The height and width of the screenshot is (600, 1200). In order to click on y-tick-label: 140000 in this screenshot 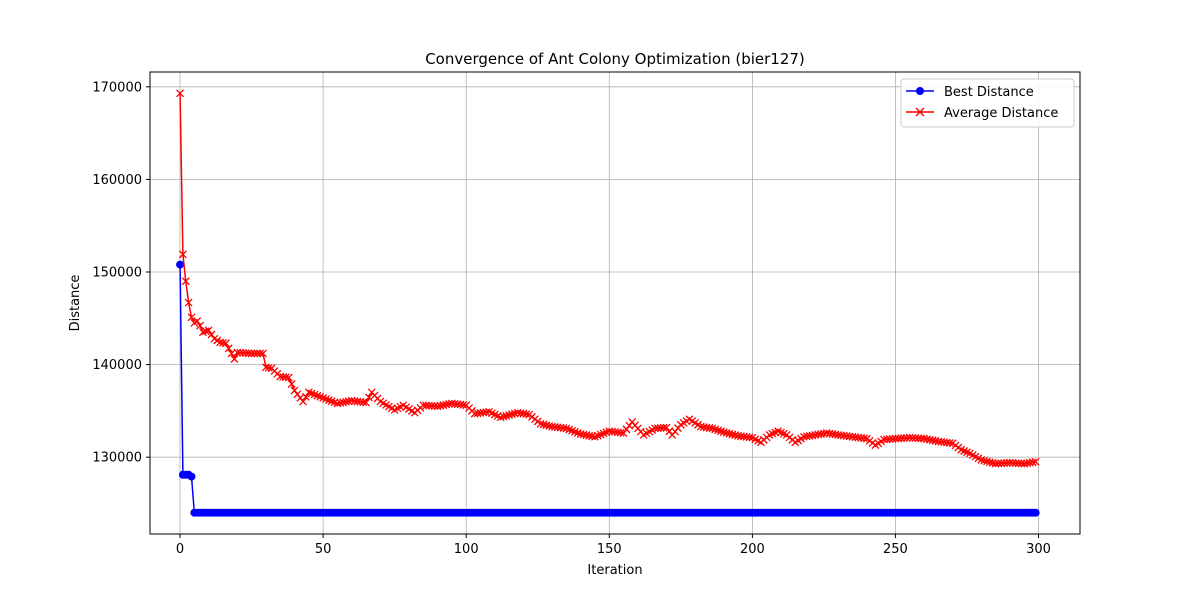, I will do `click(117, 365)`.